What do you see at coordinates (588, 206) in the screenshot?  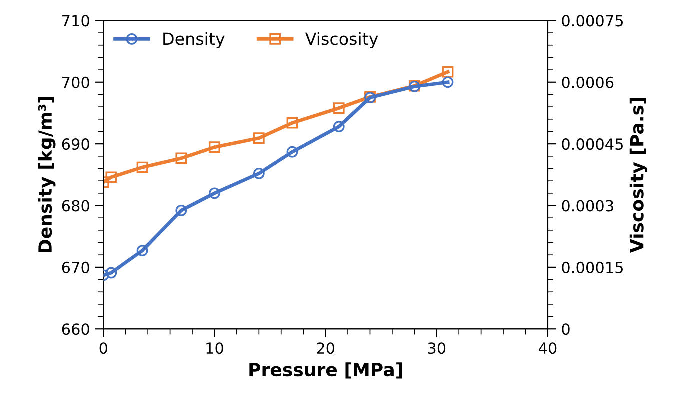 I see `y2-tick-label: 0.0003` at bounding box center [588, 206].